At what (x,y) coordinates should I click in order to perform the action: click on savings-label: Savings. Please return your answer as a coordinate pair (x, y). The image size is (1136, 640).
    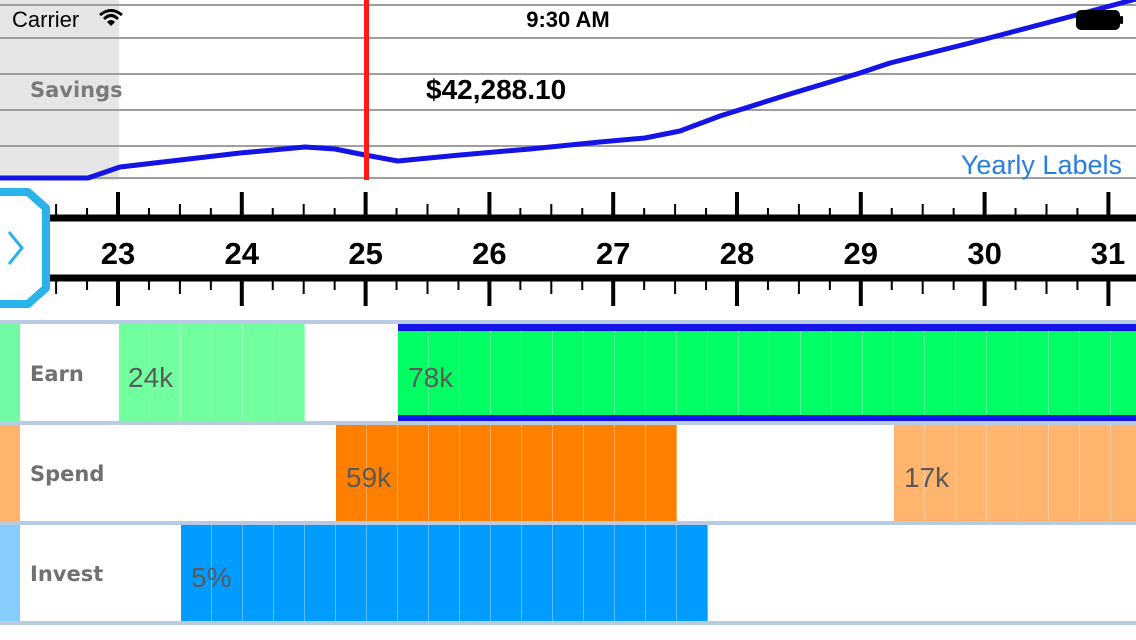
    Looking at the image, I should click on (76, 90).